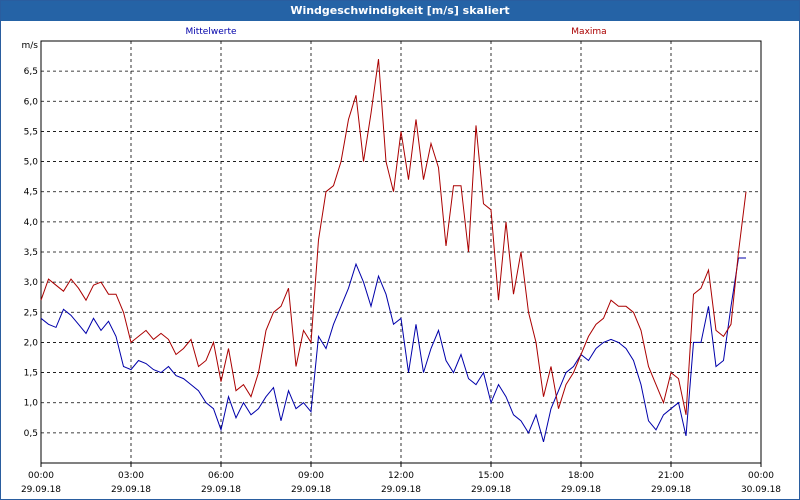 This screenshot has height=500, width=800. What do you see at coordinates (31, 434) in the screenshot?
I see `y-tick-label: 0,5` at bounding box center [31, 434].